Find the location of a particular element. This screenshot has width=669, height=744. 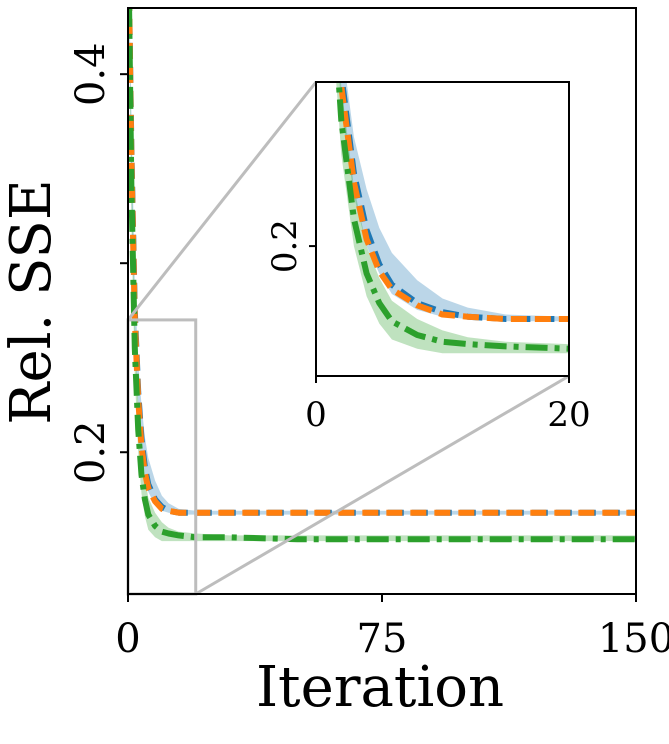

y-tick-label: 0.2 is located at coordinates (91, 452).